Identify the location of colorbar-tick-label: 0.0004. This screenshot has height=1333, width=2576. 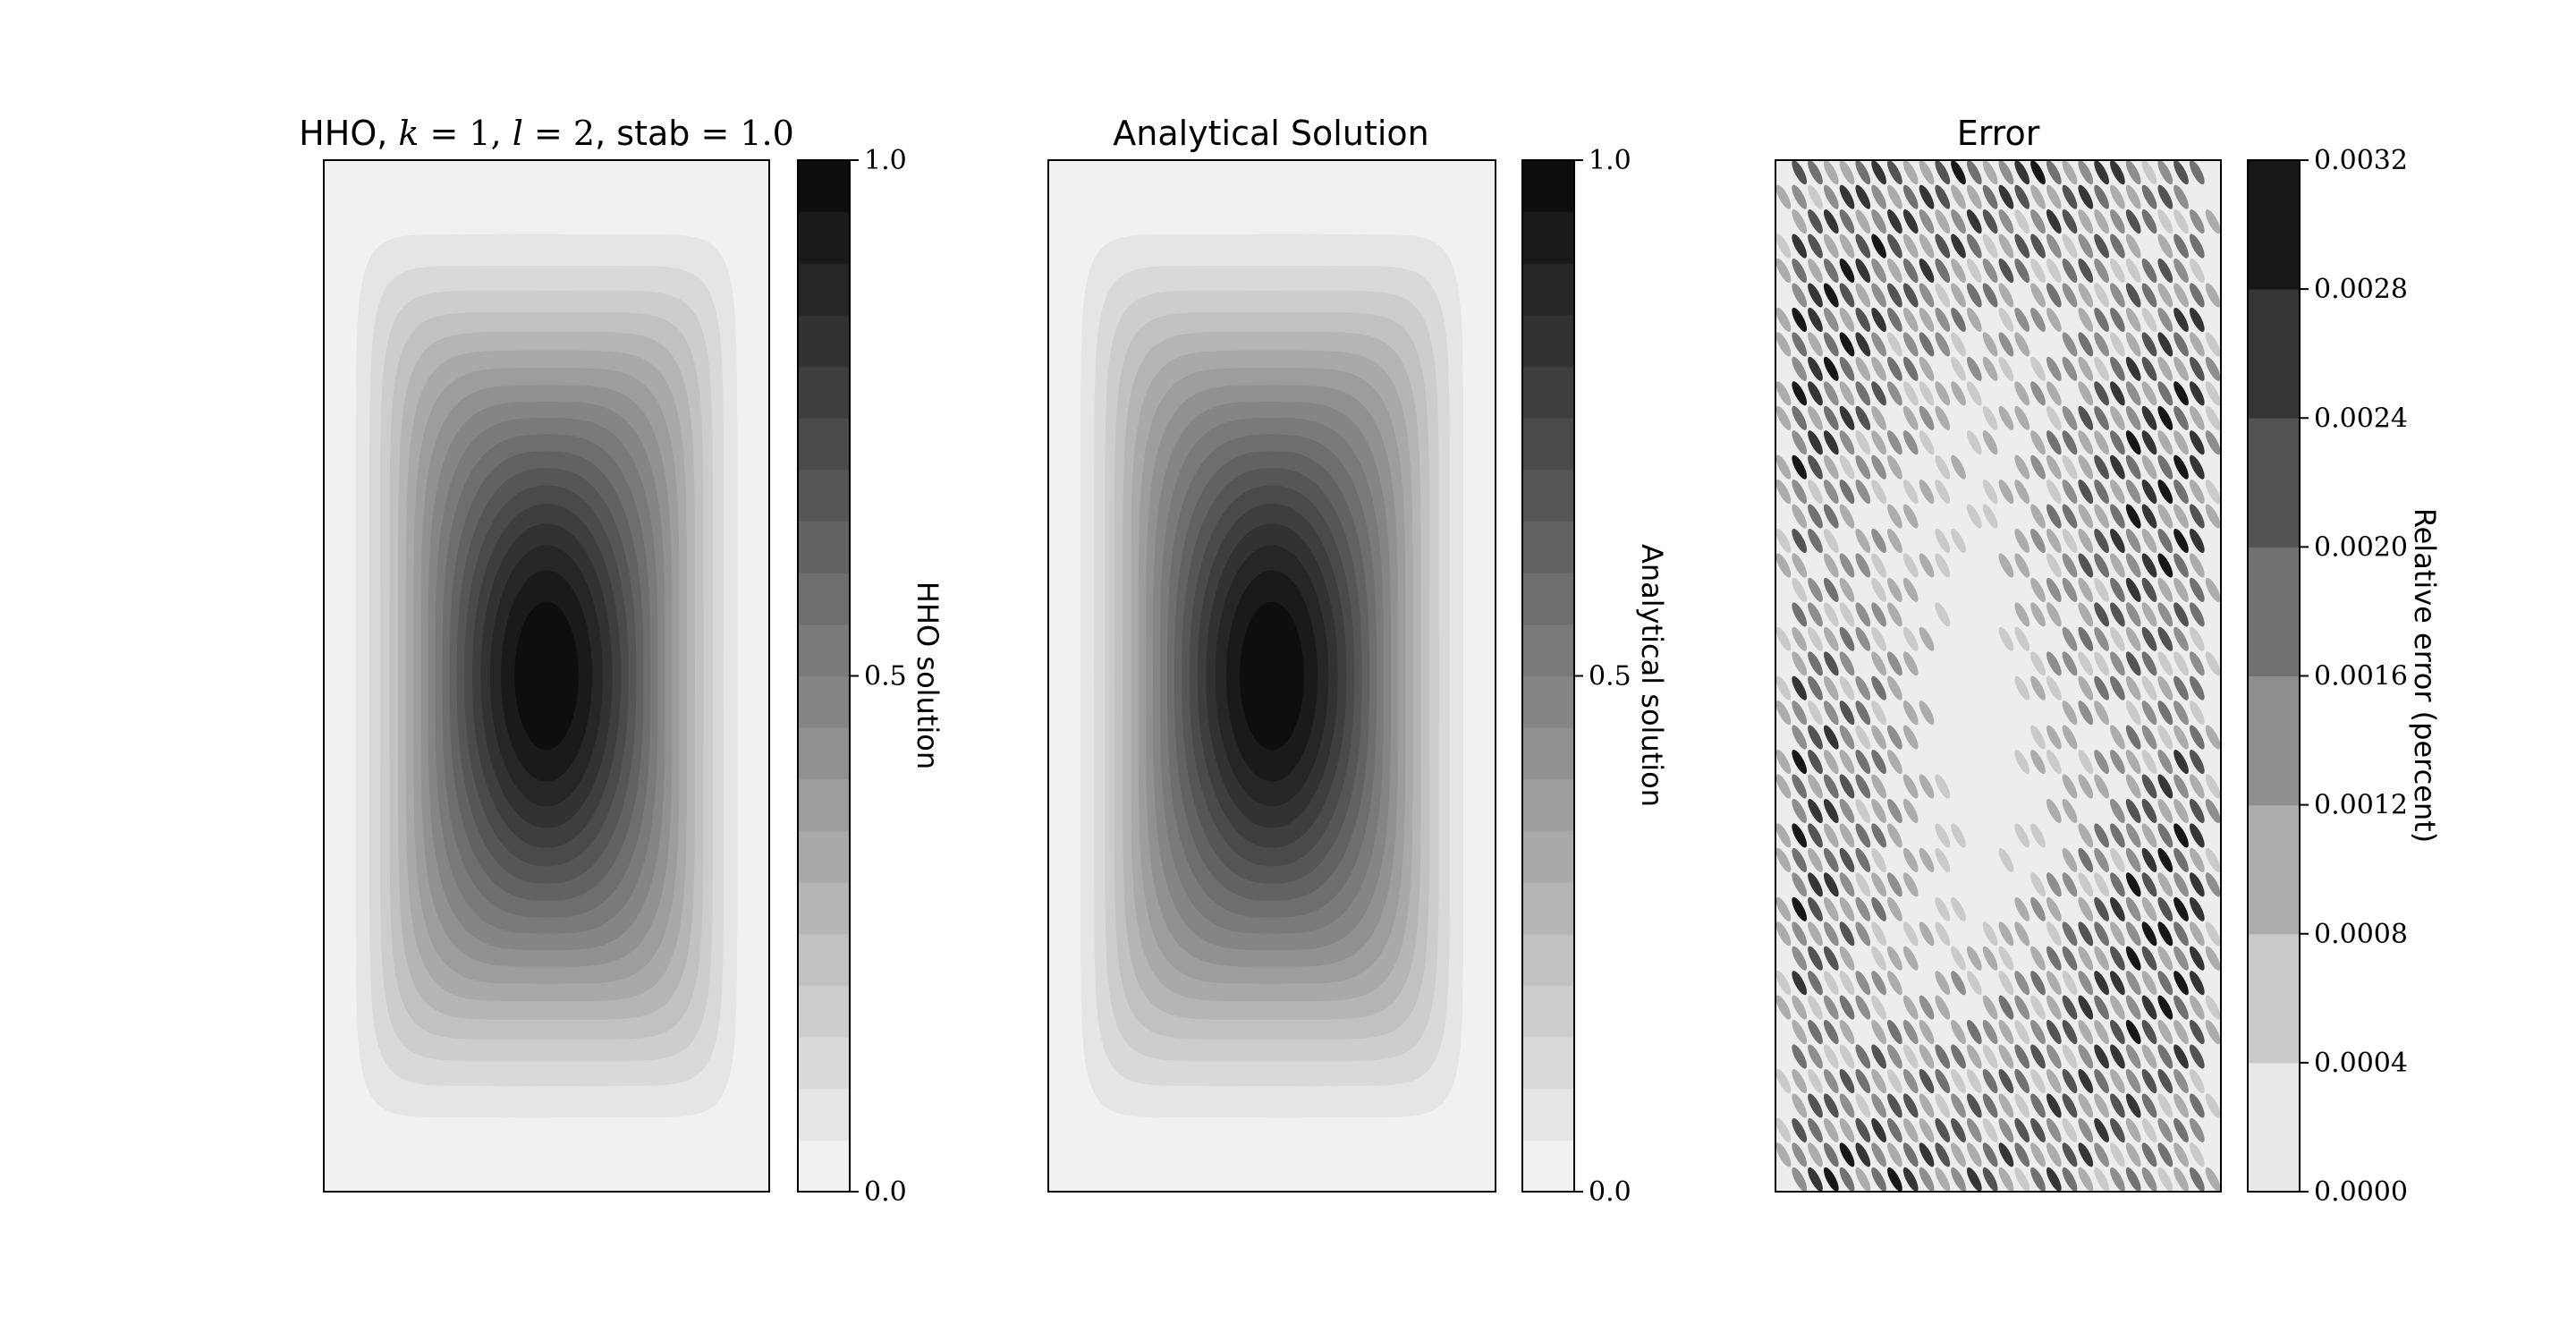
(2361, 1063).